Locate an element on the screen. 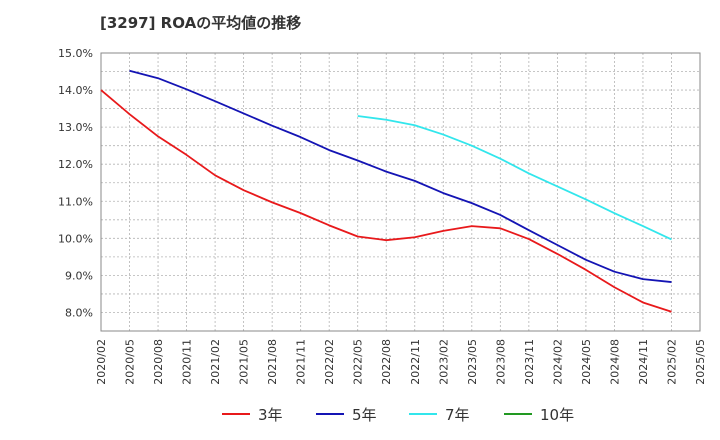  x-tick-label: 2023/02 is located at coordinates (443, 362).